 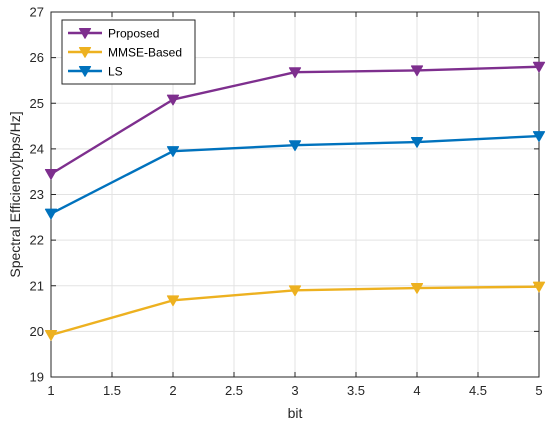 I want to click on legend-item-mmse-based: MMSE-Based, so click(x=125, y=53).